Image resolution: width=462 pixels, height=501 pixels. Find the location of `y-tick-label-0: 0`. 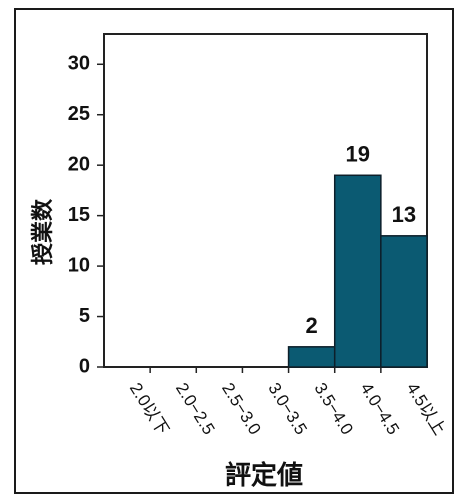

y-tick-label-0: 0 is located at coordinates (84, 366).